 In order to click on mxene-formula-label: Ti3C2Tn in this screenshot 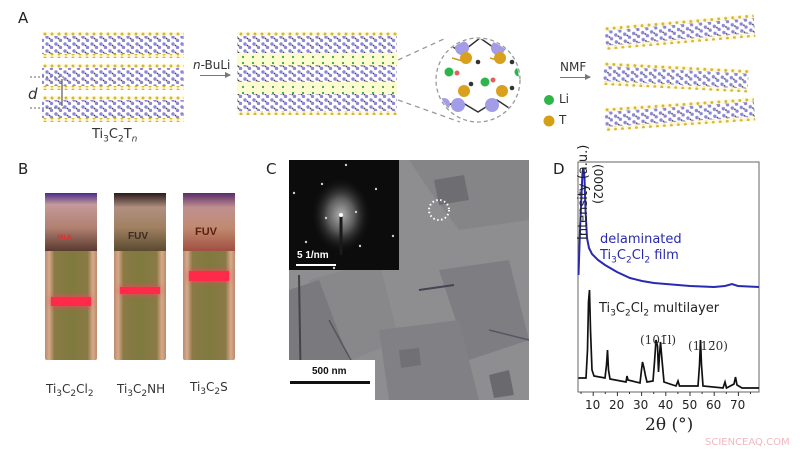, I will do `click(115, 136)`.